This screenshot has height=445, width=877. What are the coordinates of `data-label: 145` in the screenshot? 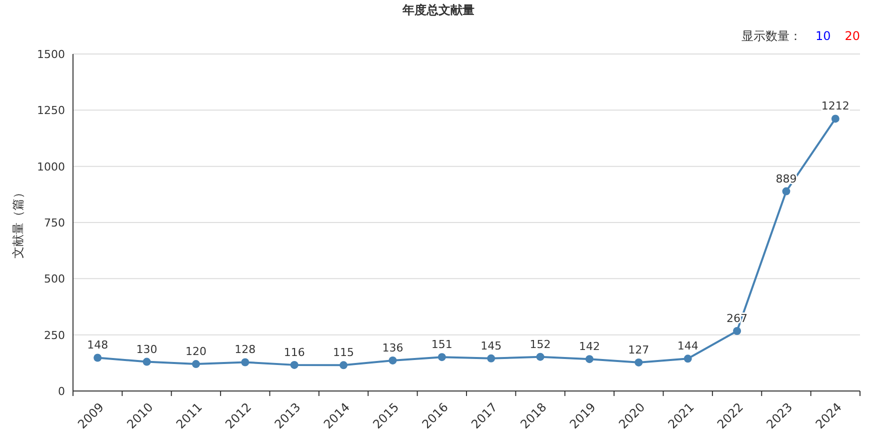 It's located at (491, 345).